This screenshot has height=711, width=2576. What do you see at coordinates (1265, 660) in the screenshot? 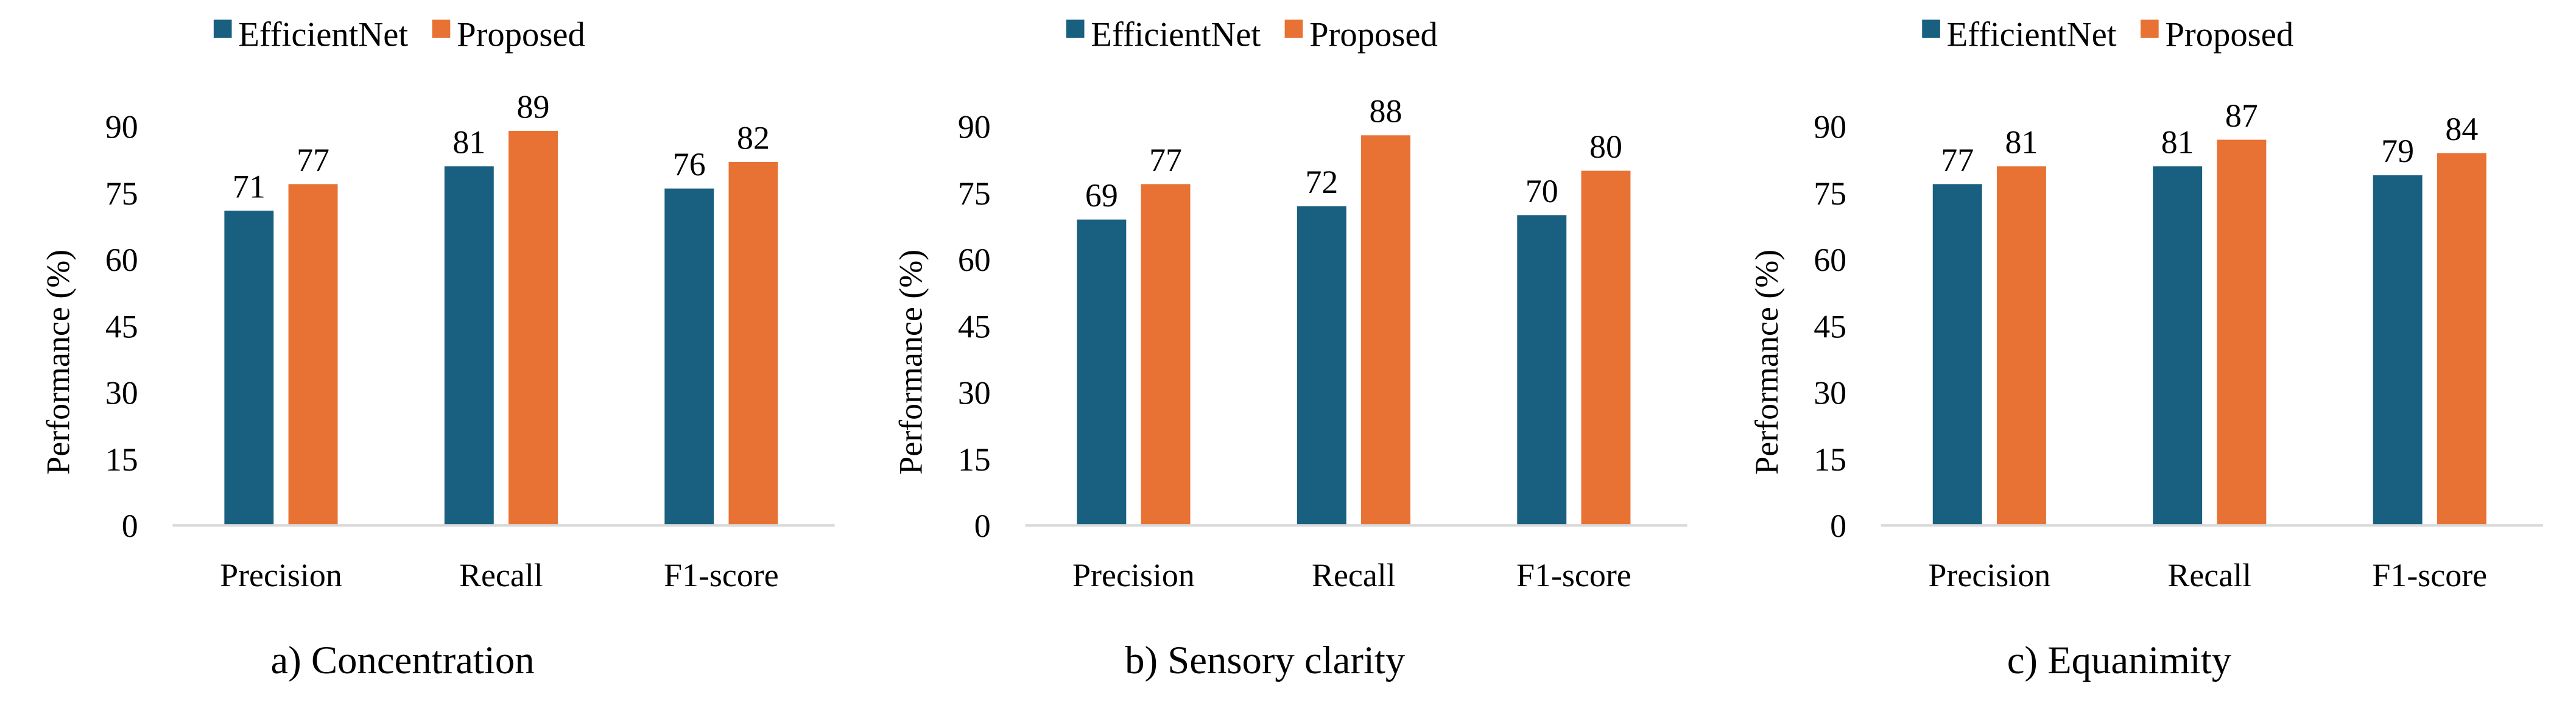
I see `chart-subtitle: b) Sensory clarity` at bounding box center [1265, 660].